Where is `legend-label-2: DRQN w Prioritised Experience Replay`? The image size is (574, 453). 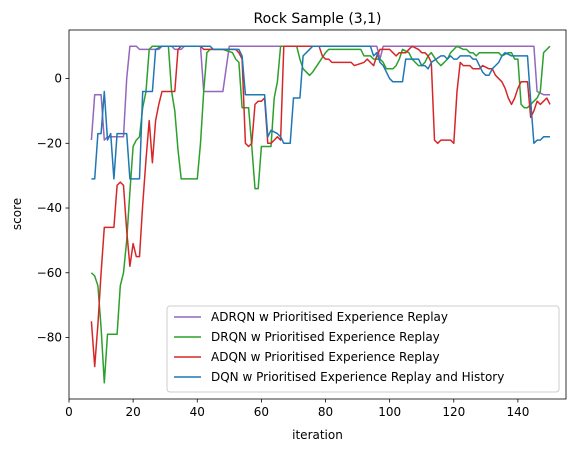
legend-label-2: DRQN w Prioritised Experience Replay is located at coordinates (325, 337).